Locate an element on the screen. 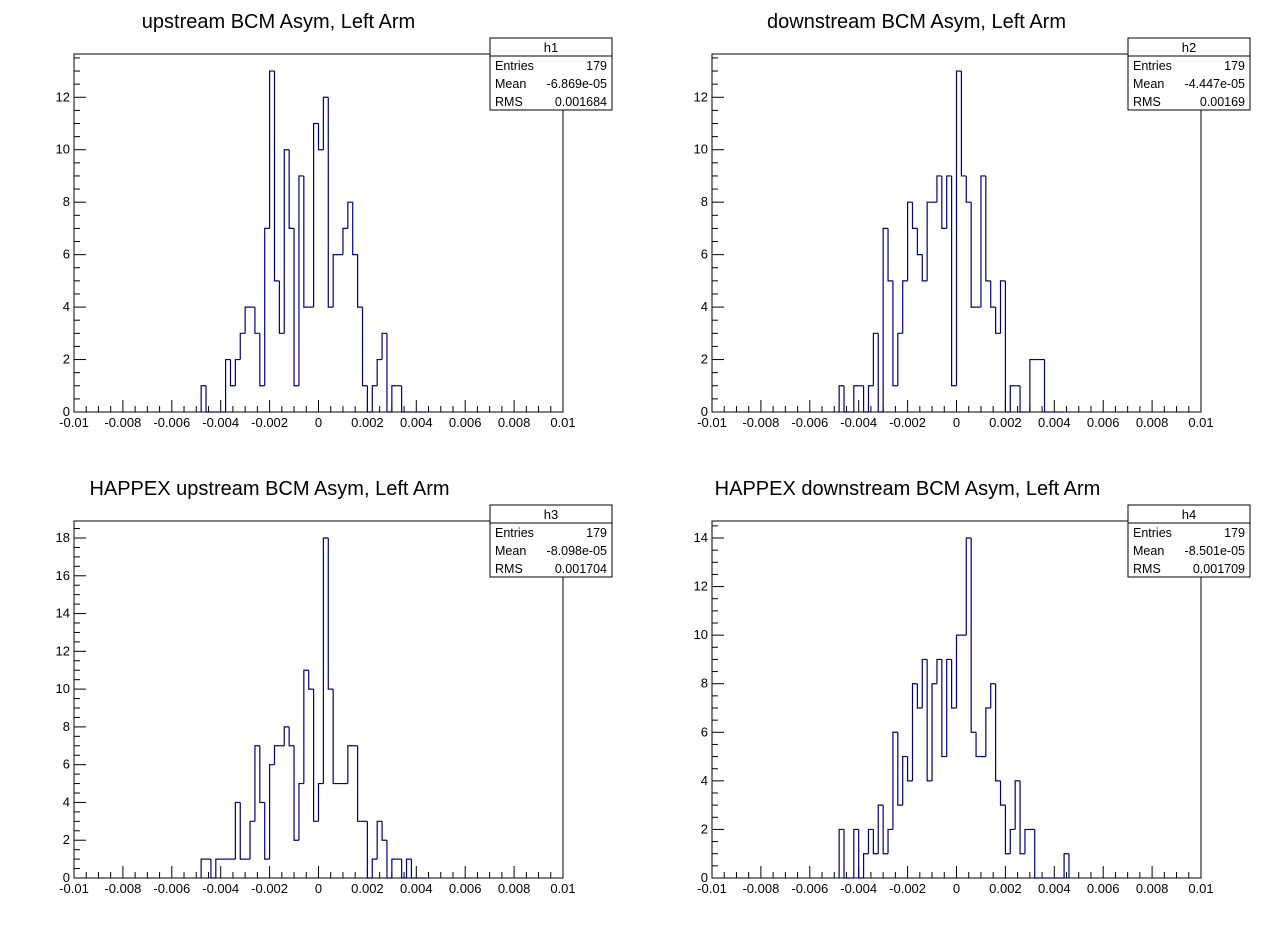 The image size is (1276, 932). x-tick-label: -0.004 is located at coordinates (858, 422).